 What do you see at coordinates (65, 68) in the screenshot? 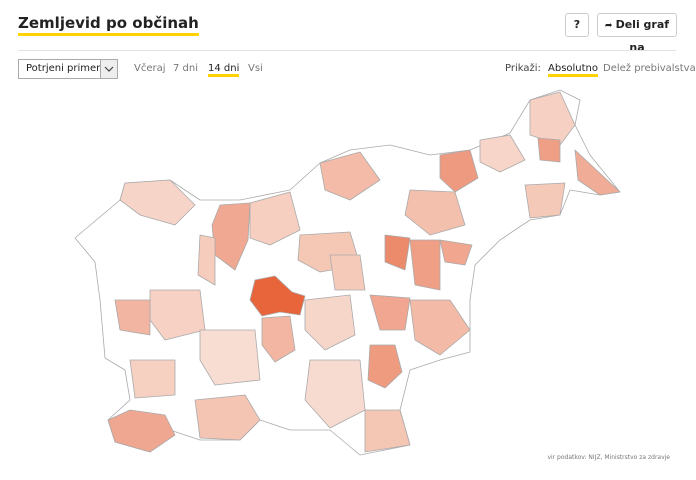
I see `dropdown-label: Potrjeni primeri` at bounding box center [65, 68].